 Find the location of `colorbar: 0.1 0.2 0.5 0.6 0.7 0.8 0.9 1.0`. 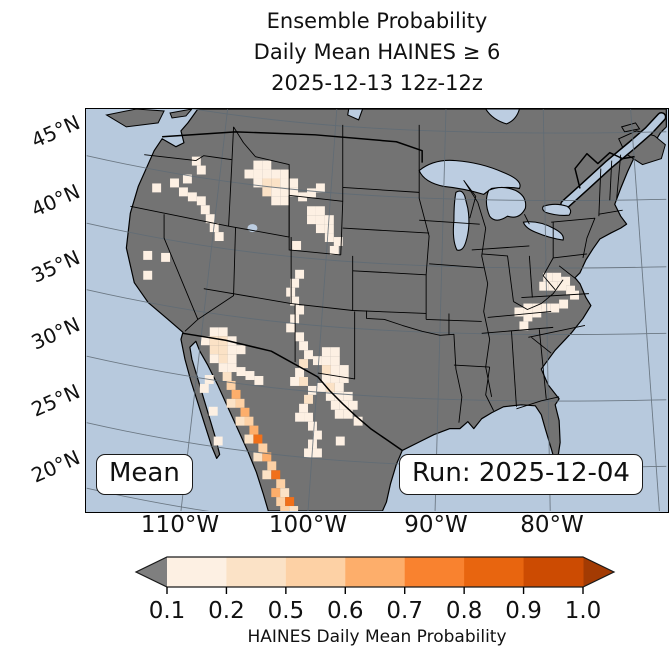

colorbar: 0.1 0.2 0.5 0.6 0.7 0.8 0.9 1.0 is located at coordinates (375, 596).